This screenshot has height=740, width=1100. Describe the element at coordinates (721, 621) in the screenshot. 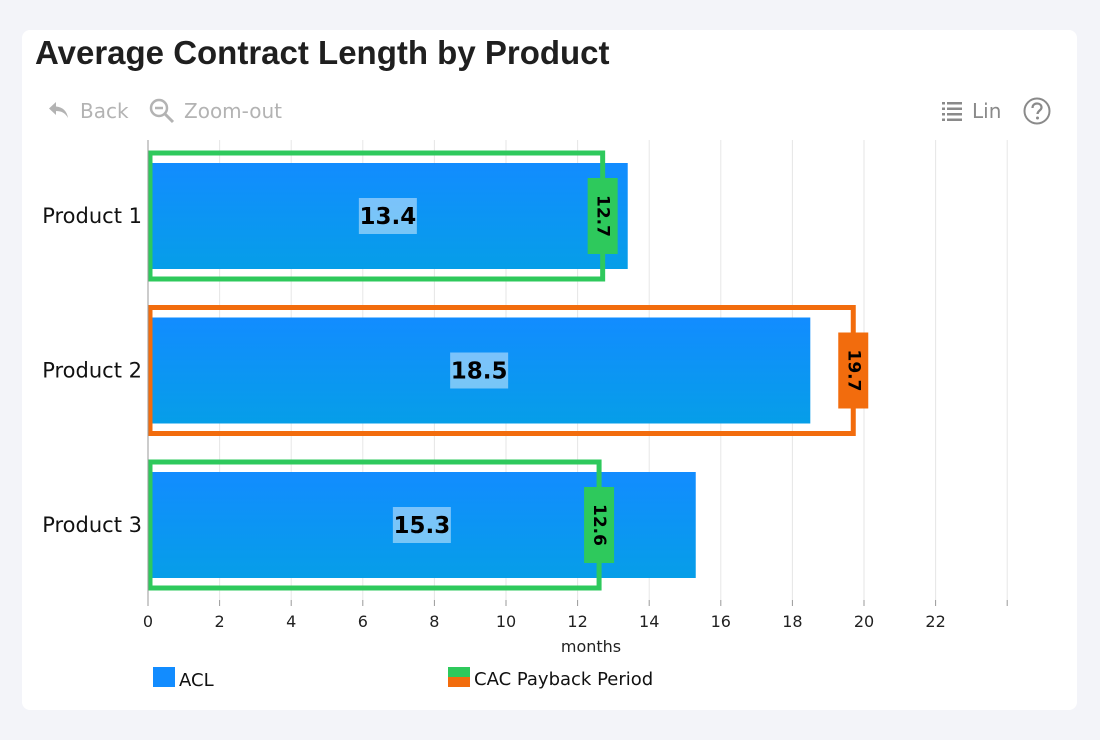

I see `x-tick-label: 16` at that location.